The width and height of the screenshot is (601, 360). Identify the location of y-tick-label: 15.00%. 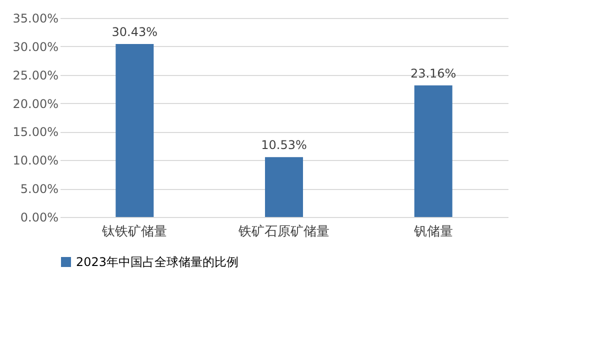
(35, 132).